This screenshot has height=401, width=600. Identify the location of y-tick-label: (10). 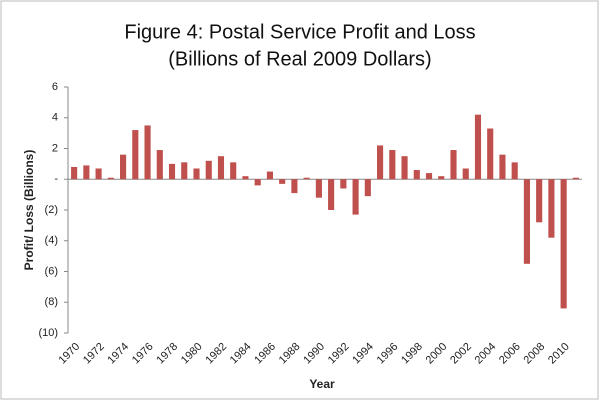
(48, 333).